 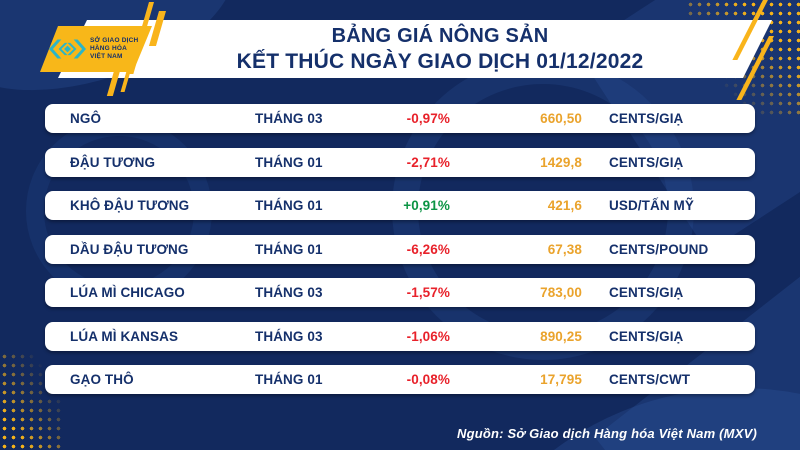 What do you see at coordinates (129, 249) in the screenshot?
I see `commodity-name: DẦU ĐẬU TƯƠNG` at bounding box center [129, 249].